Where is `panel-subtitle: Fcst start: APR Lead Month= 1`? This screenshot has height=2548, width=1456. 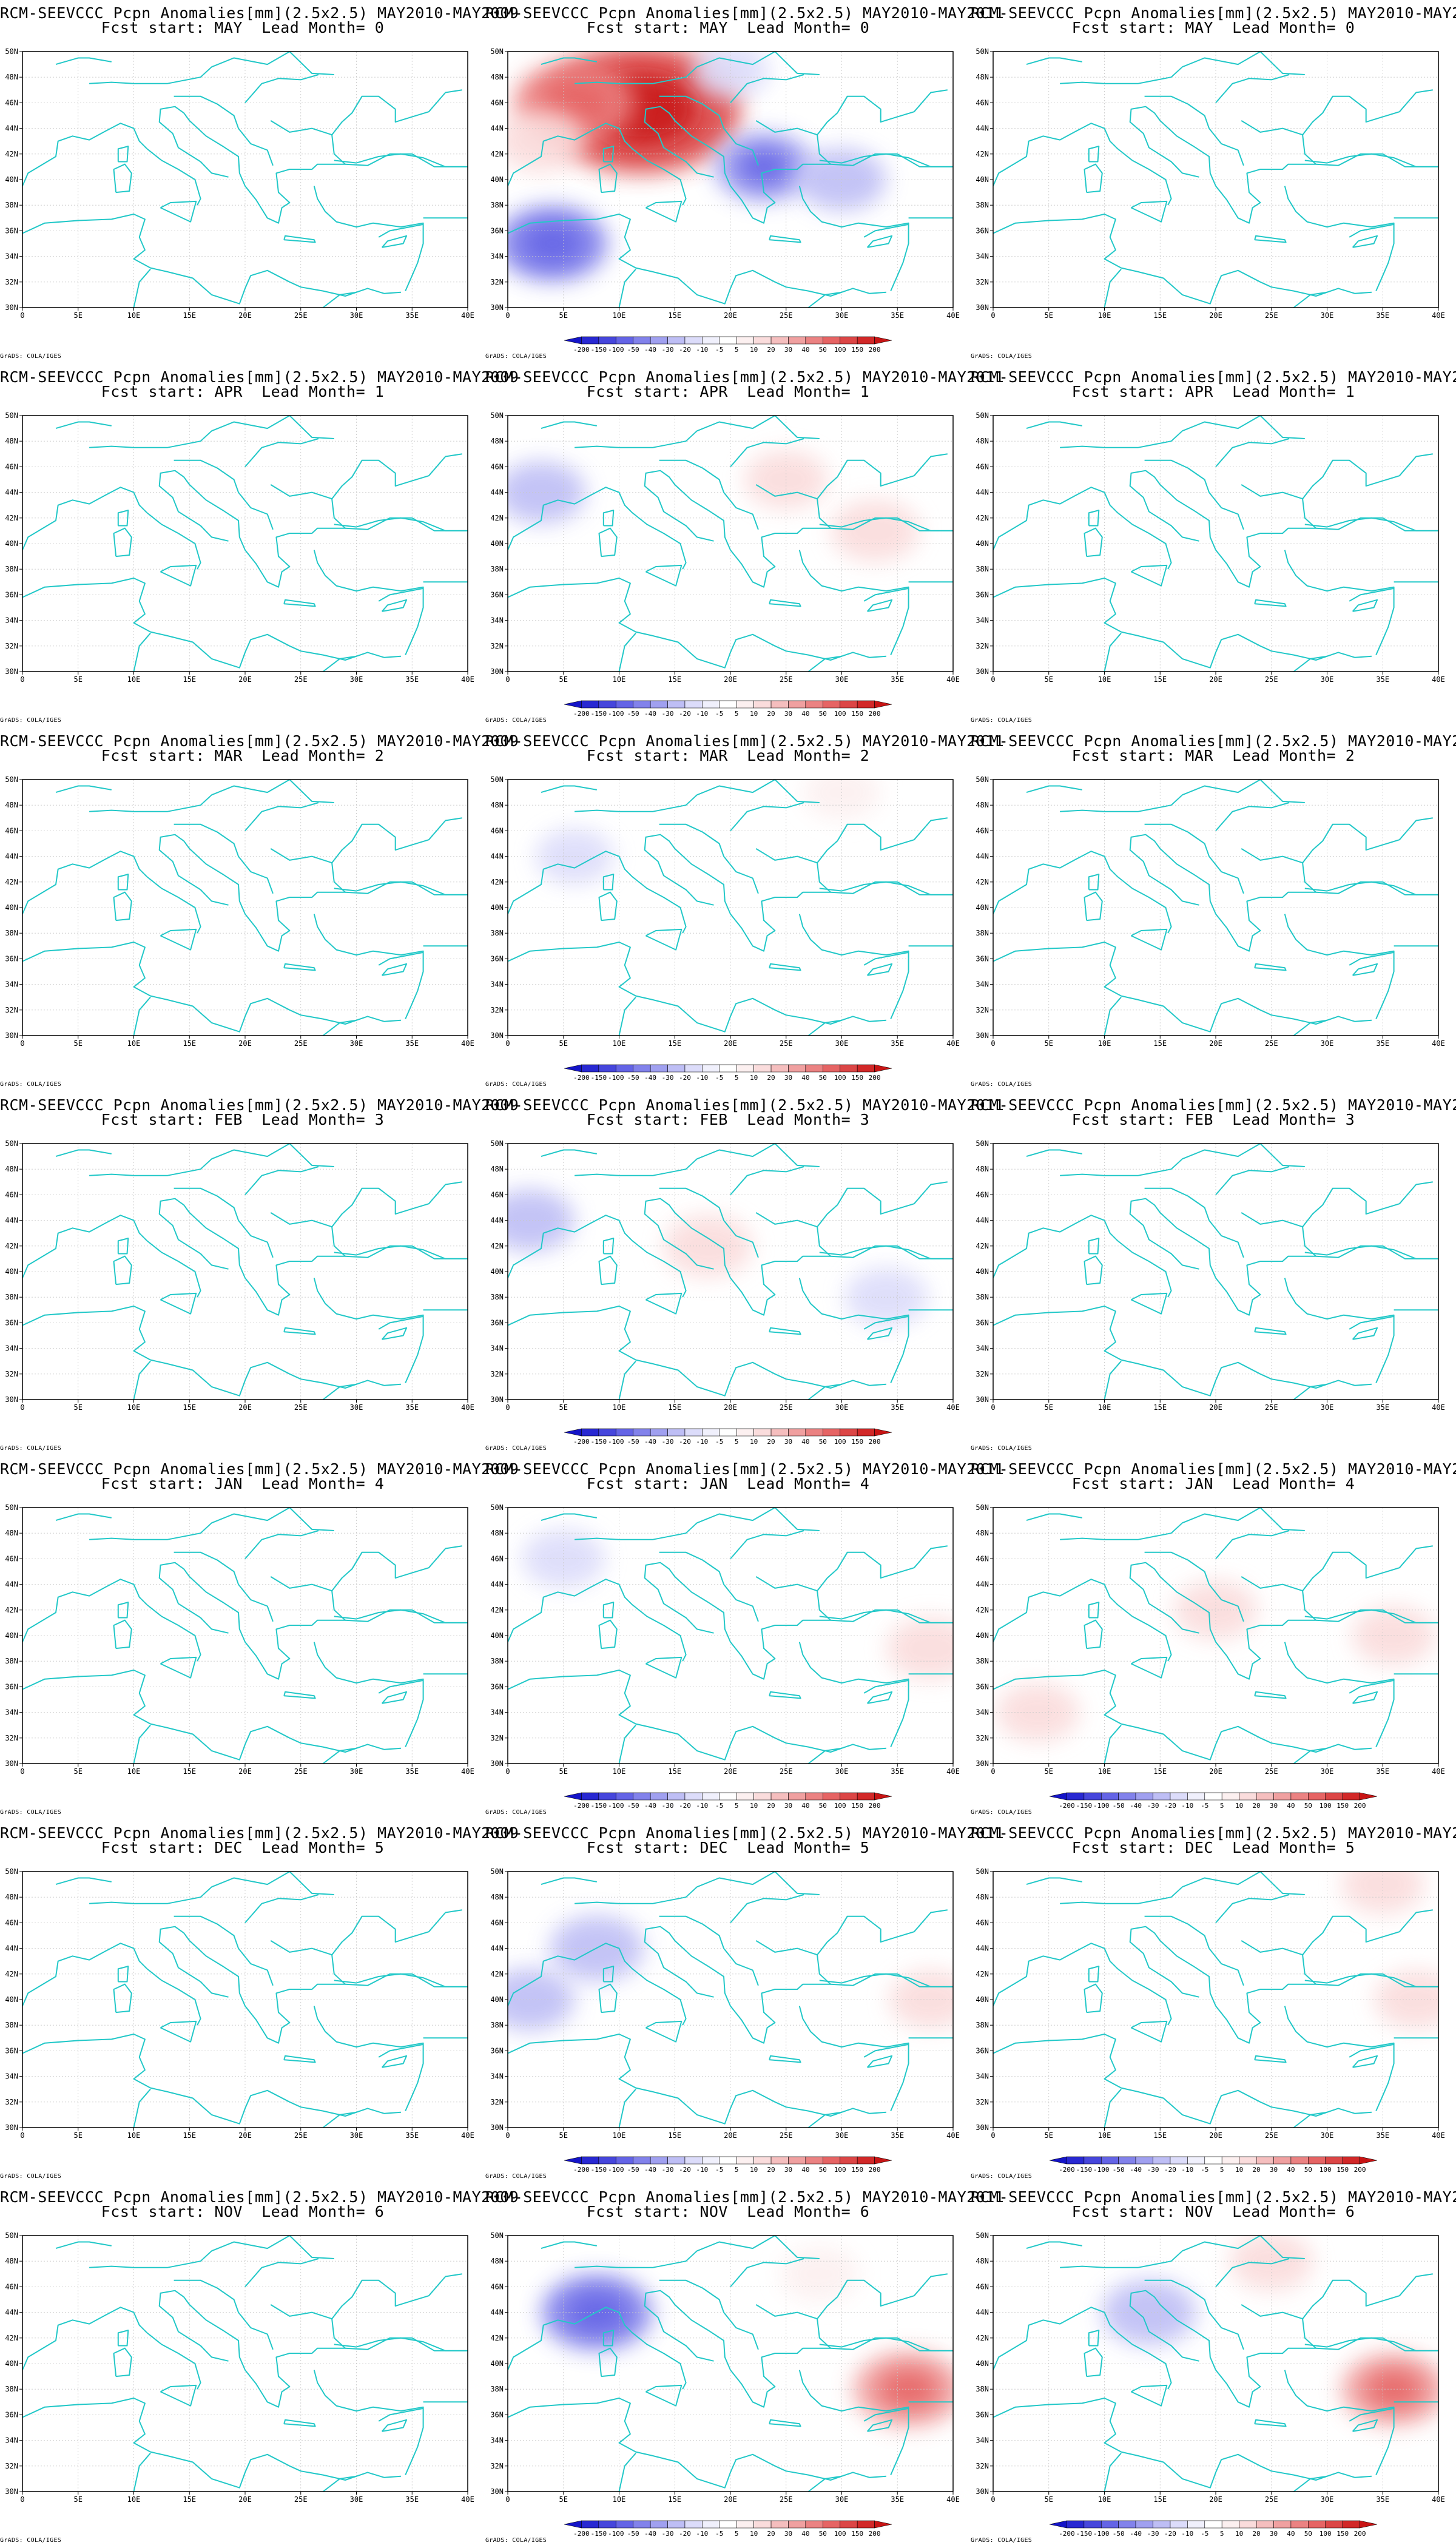 panel-subtitle: Fcst start: APR Lead Month= 1 is located at coordinates (1213, 391).